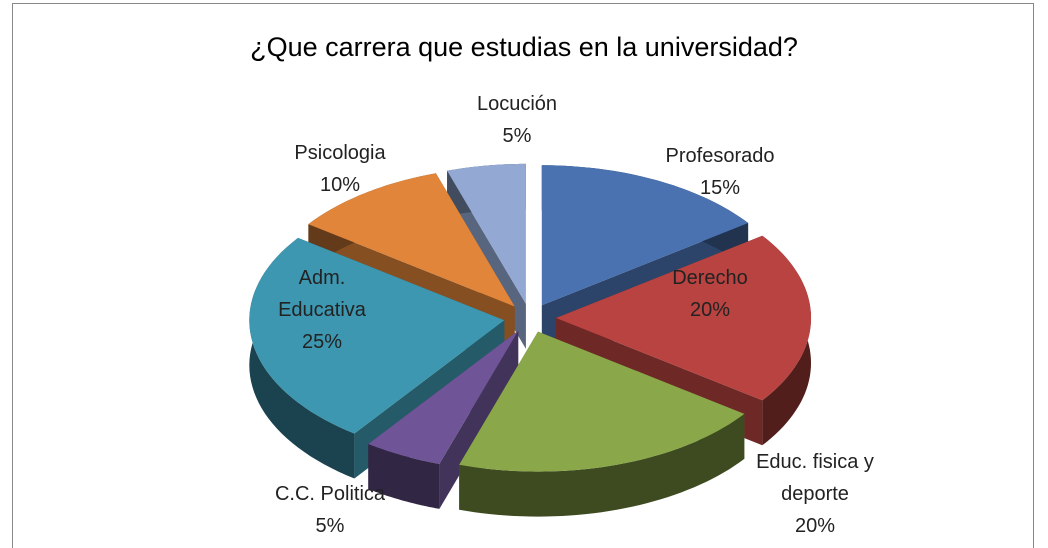  Describe the element at coordinates (517, 104) in the screenshot. I see `category-label: Locución` at that location.